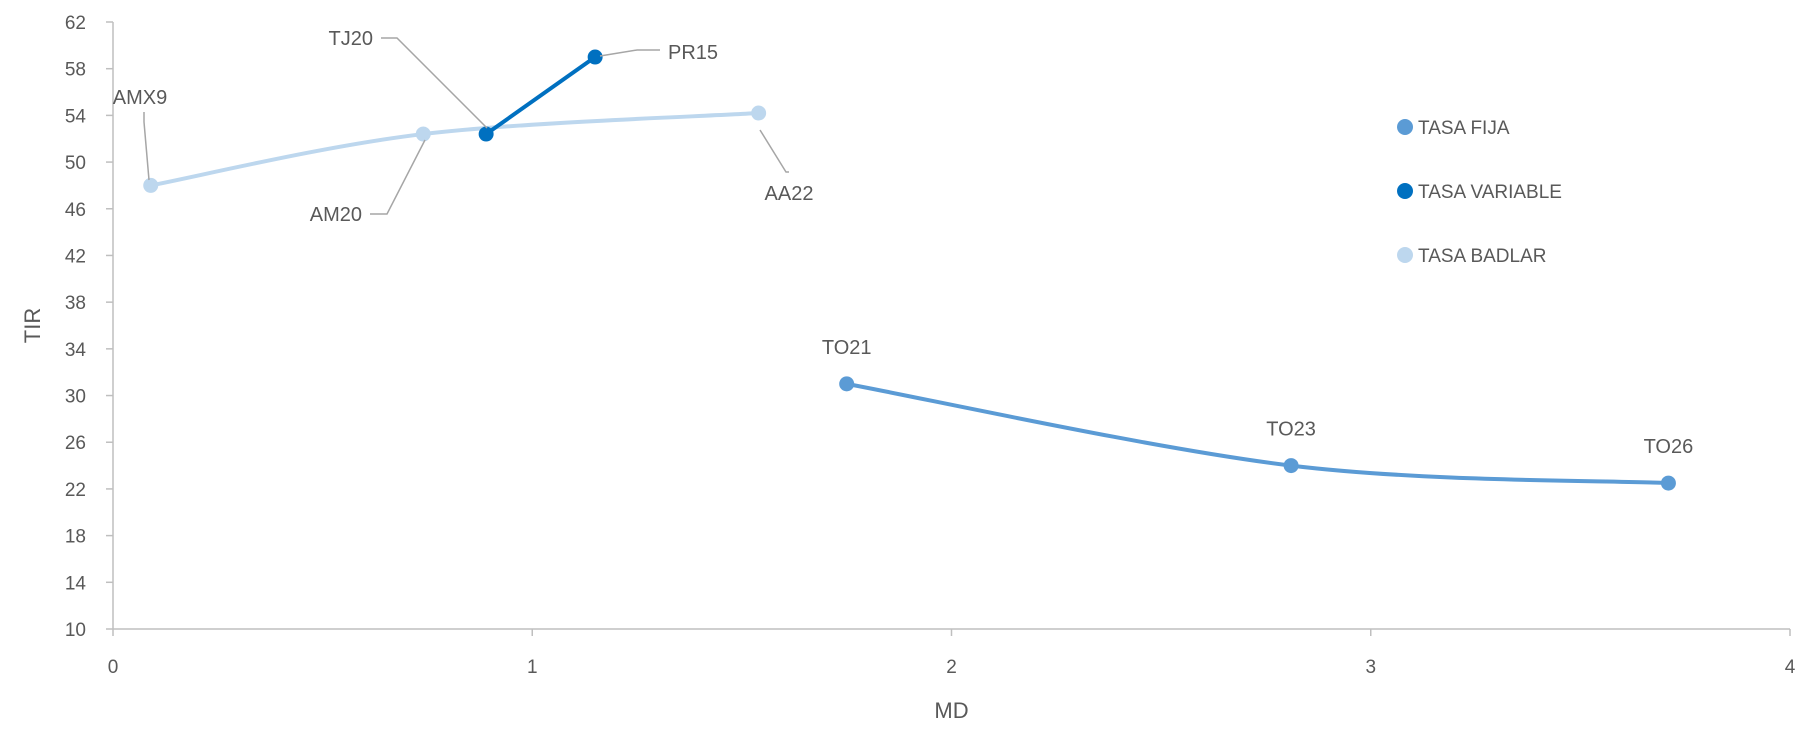 The image size is (1806, 734). What do you see at coordinates (951, 710) in the screenshot?
I see `x-axis-title: MD` at bounding box center [951, 710].